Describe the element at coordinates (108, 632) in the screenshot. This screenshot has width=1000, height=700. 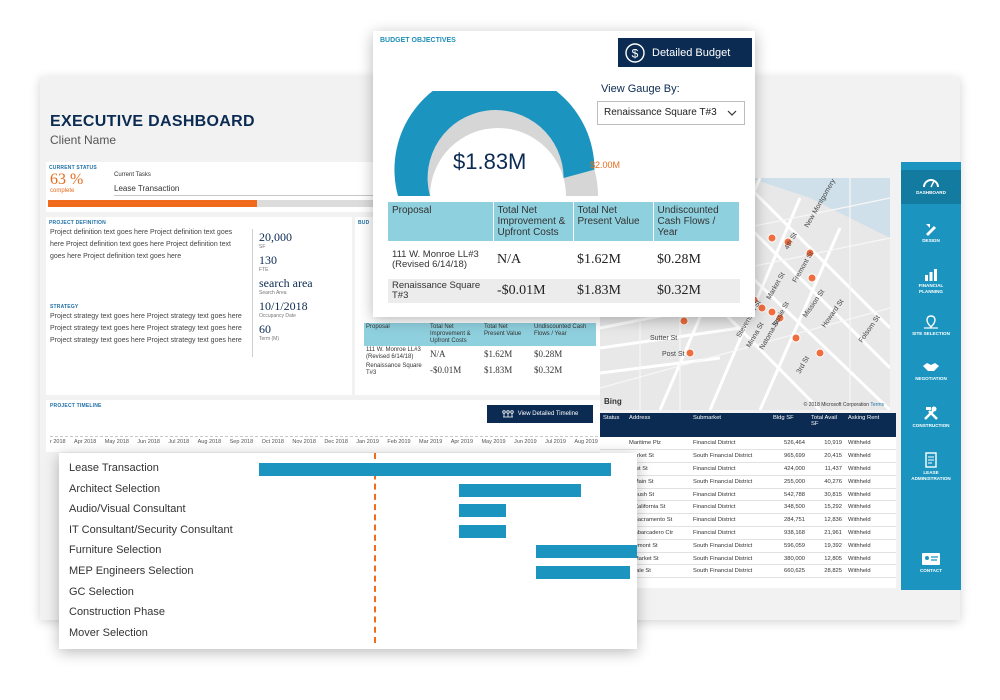
I see `gantt-row-label: Mover Selection` at that location.